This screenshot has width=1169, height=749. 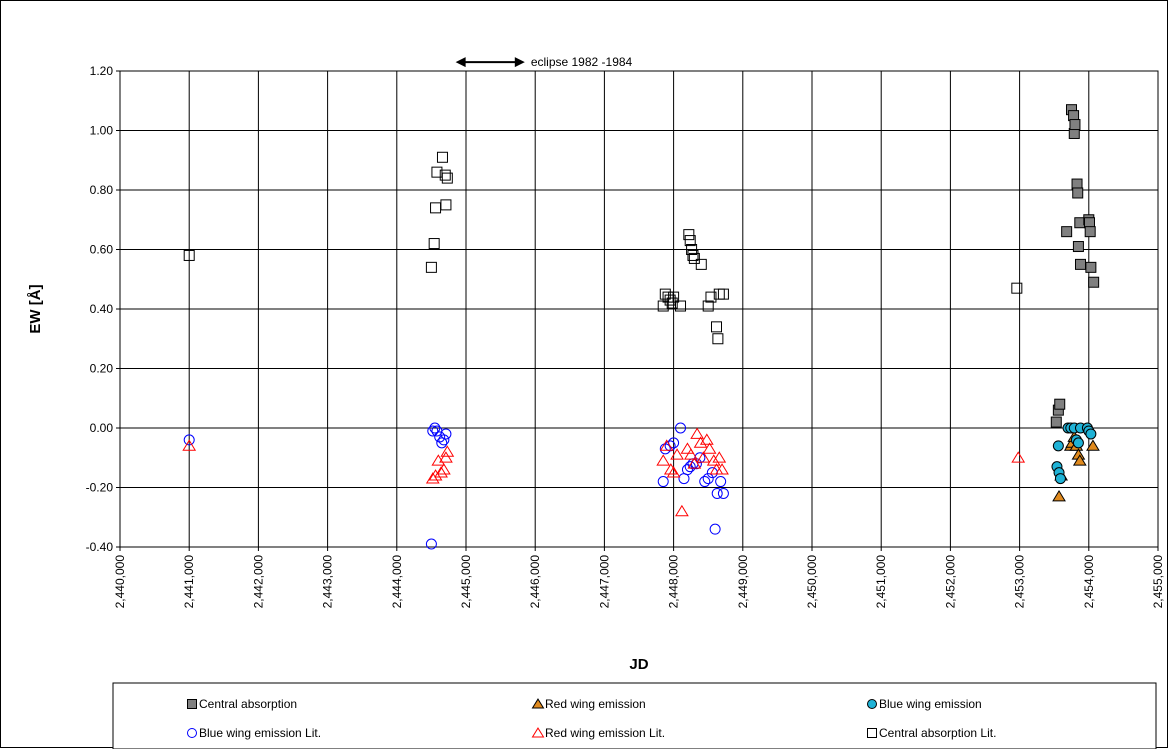 I want to click on eclipse-arrow-left-head, so click(x=460, y=62).